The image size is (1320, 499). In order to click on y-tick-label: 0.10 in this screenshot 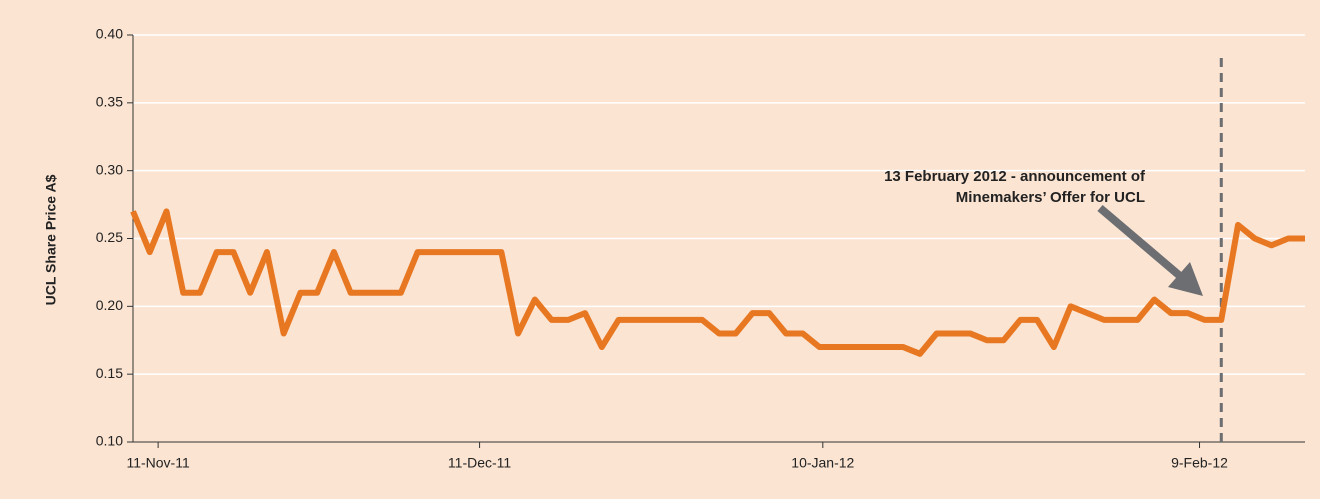, I will do `click(109, 441)`.